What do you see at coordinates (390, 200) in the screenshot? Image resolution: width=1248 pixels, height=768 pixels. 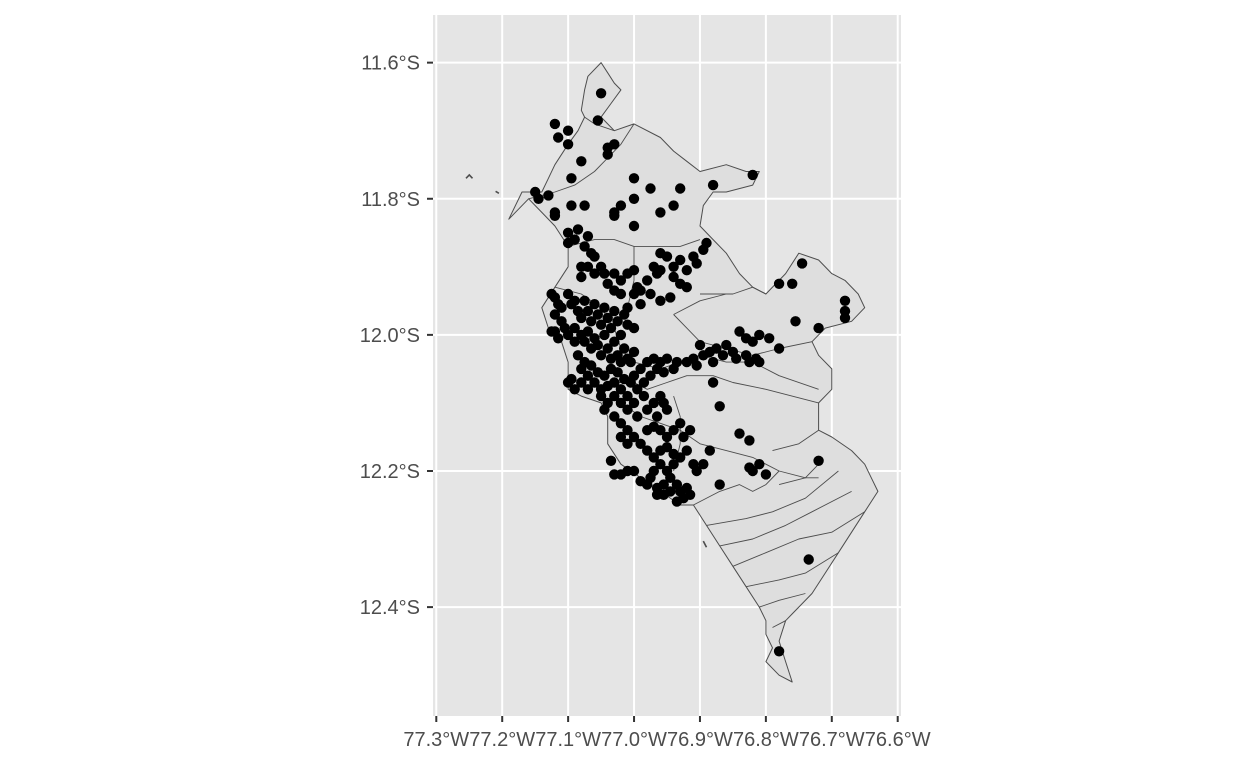 I see `y-tick-label-1: 11.8°S` at bounding box center [390, 200].